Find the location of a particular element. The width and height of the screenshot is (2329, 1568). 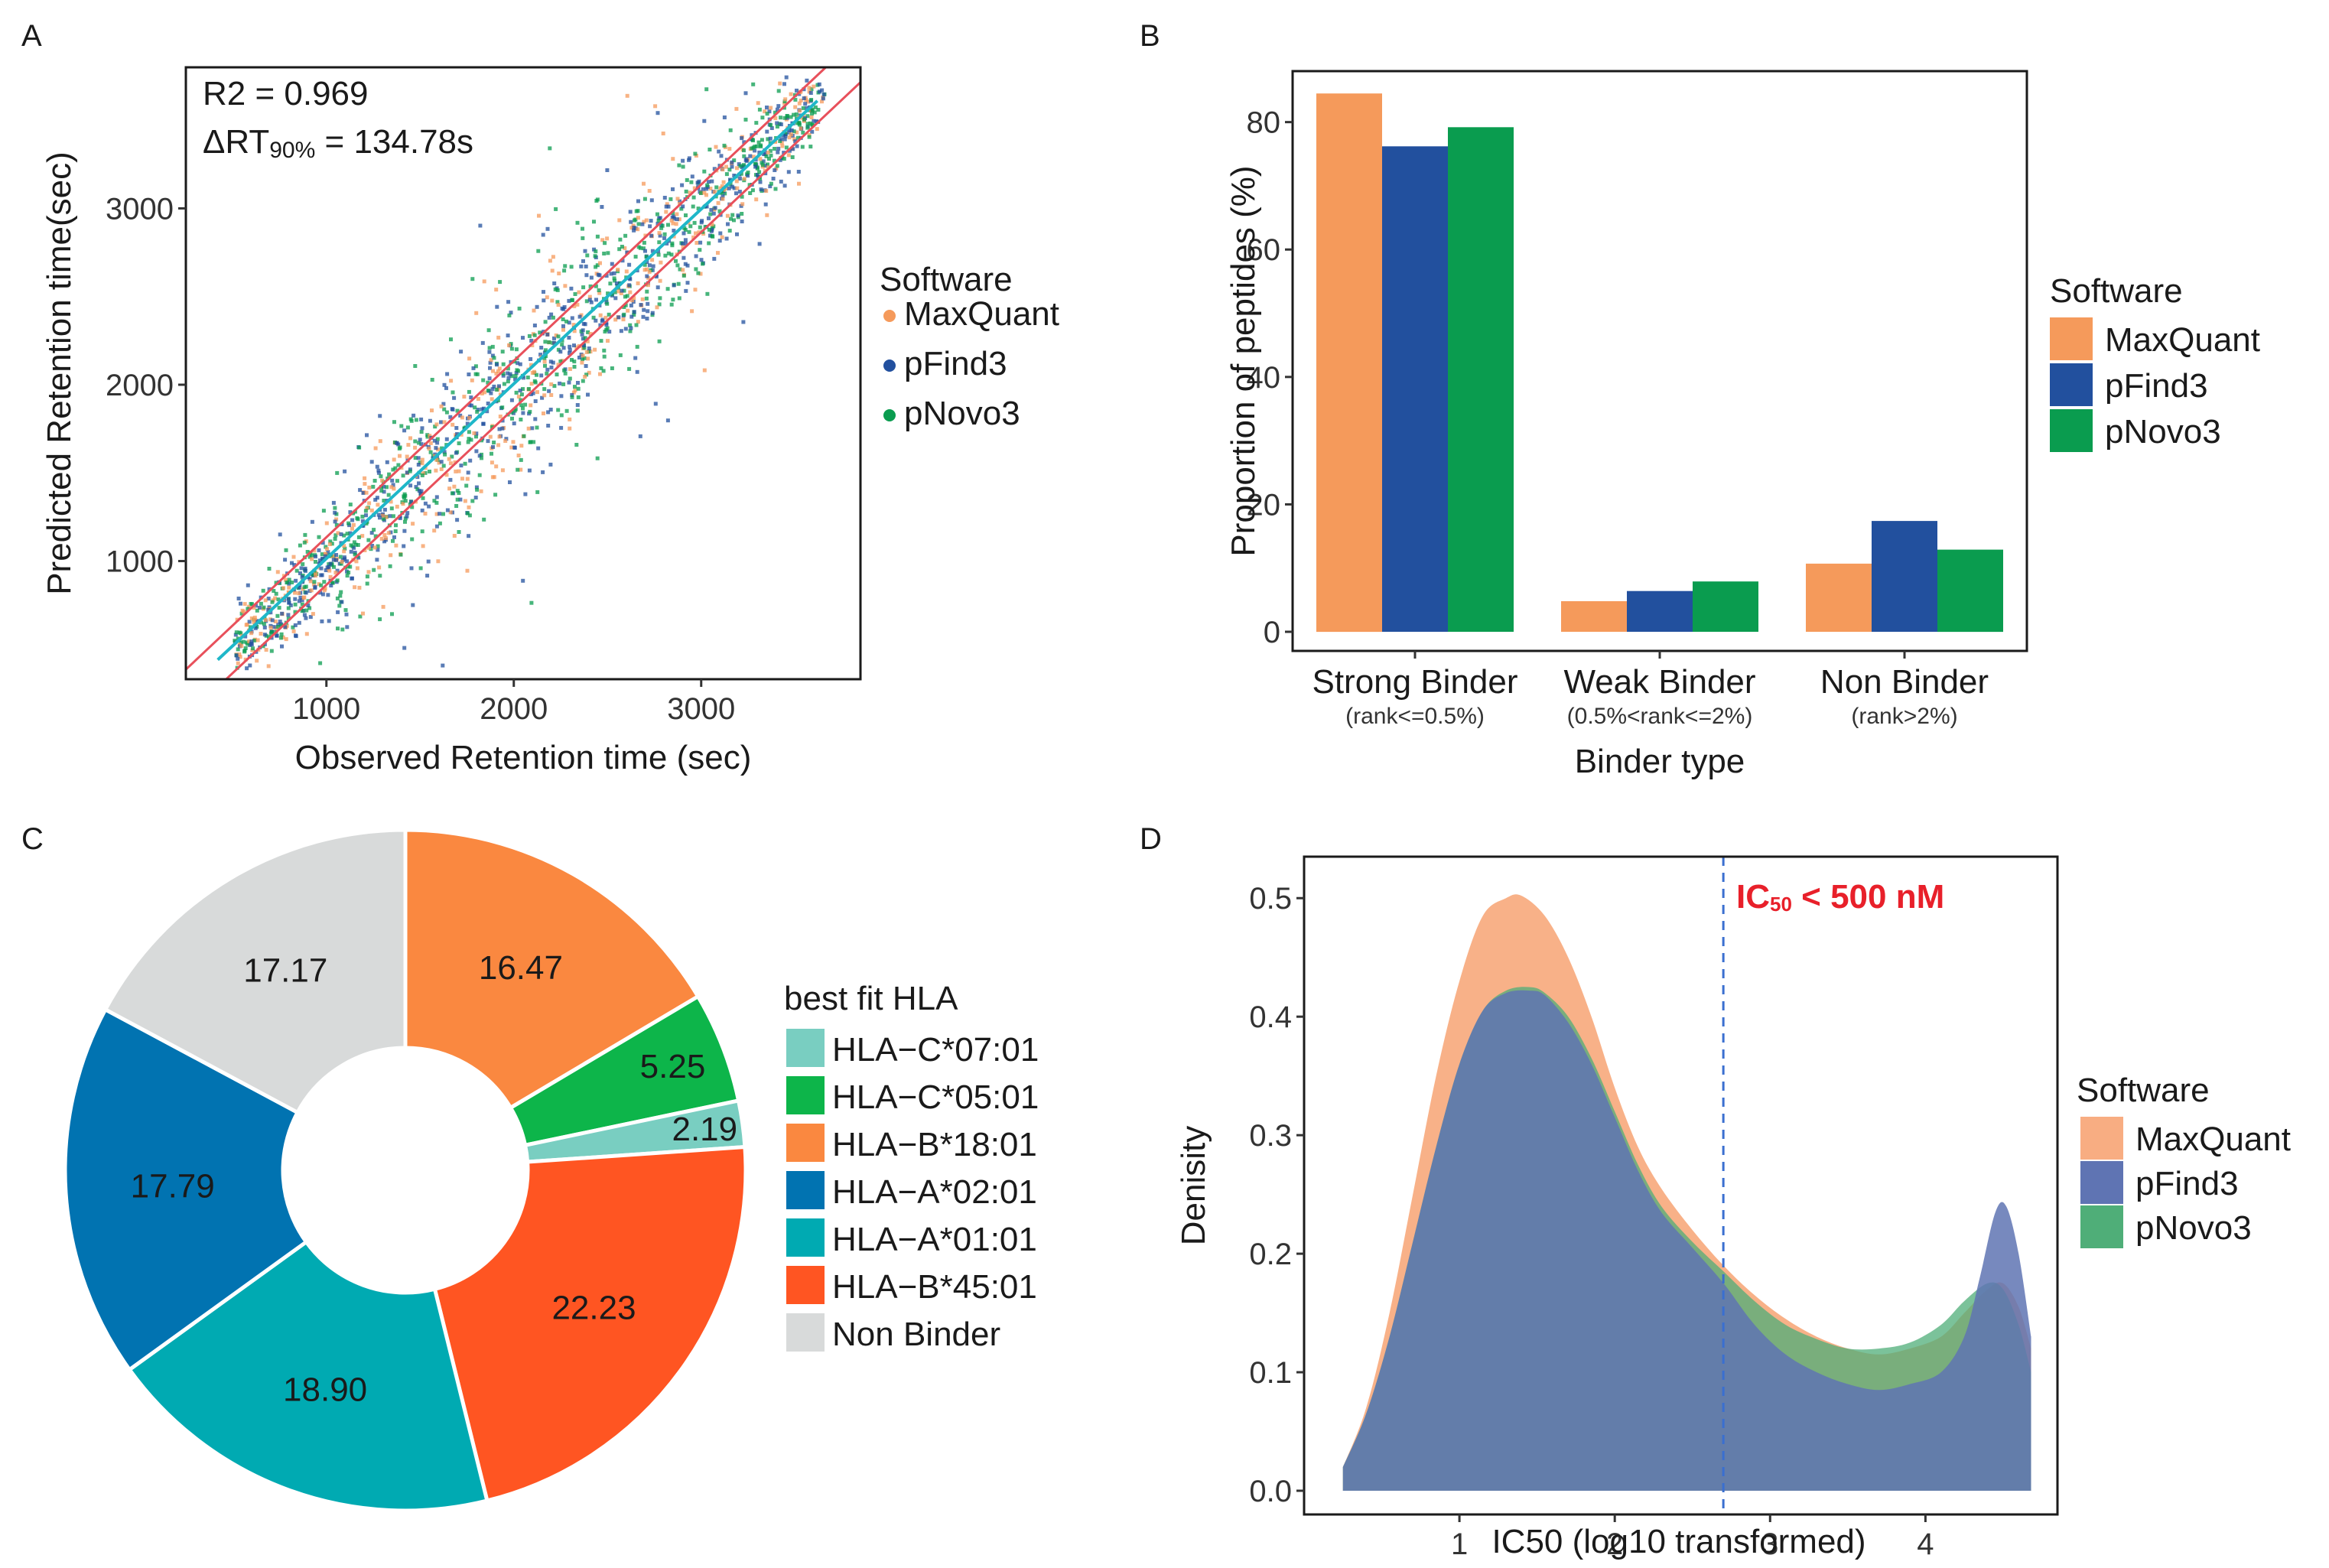

donut-slice is located at coordinates (308, 1376).